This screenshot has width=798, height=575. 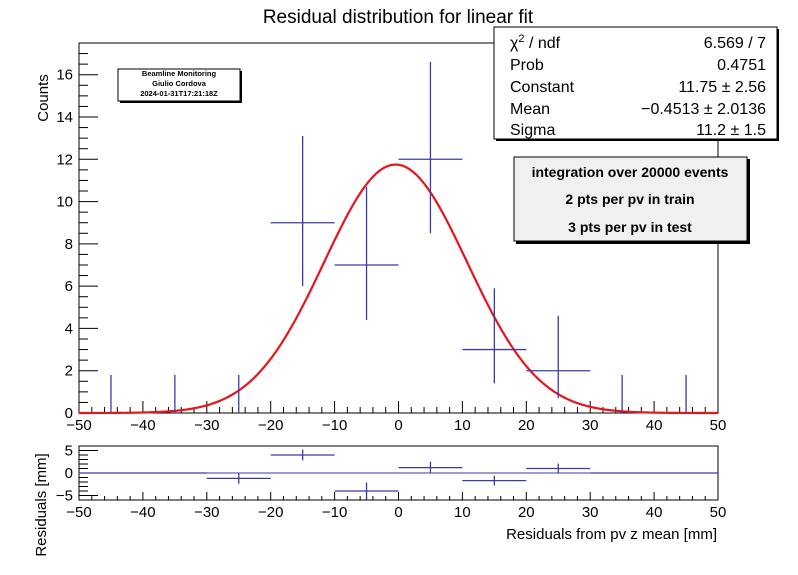 I want to click on stamp-line-2: Giulio Cordova, so click(x=179, y=83).